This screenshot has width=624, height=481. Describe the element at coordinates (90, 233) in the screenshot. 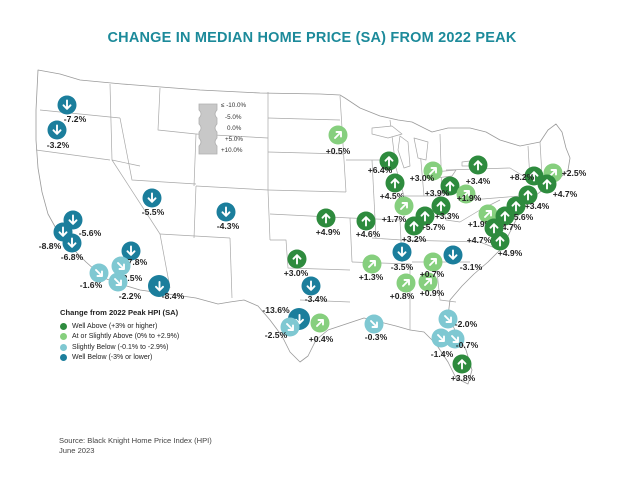

I see `marker-value-label: -5.6%` at that location.